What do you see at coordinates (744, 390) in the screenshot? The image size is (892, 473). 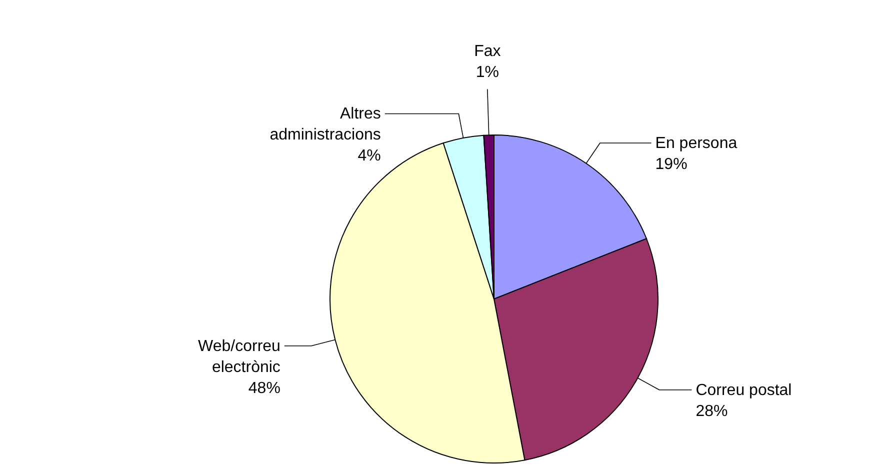 I see `slice-label: Correu postal` at bounding box center [744, 390].